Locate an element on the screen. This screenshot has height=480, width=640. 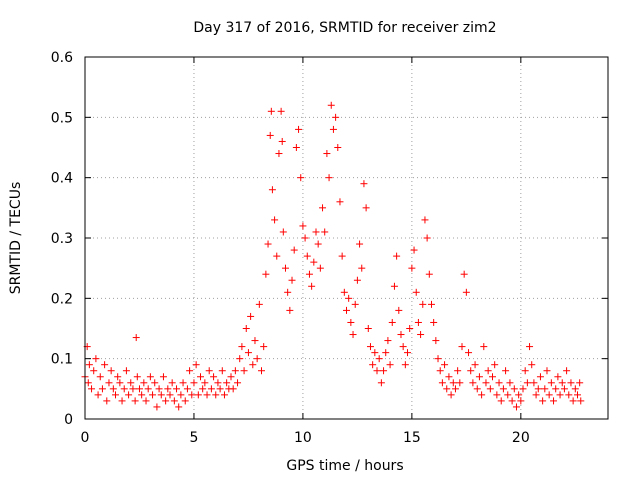
y-tick-label: 0.3 is located at coordinates (62, 239).